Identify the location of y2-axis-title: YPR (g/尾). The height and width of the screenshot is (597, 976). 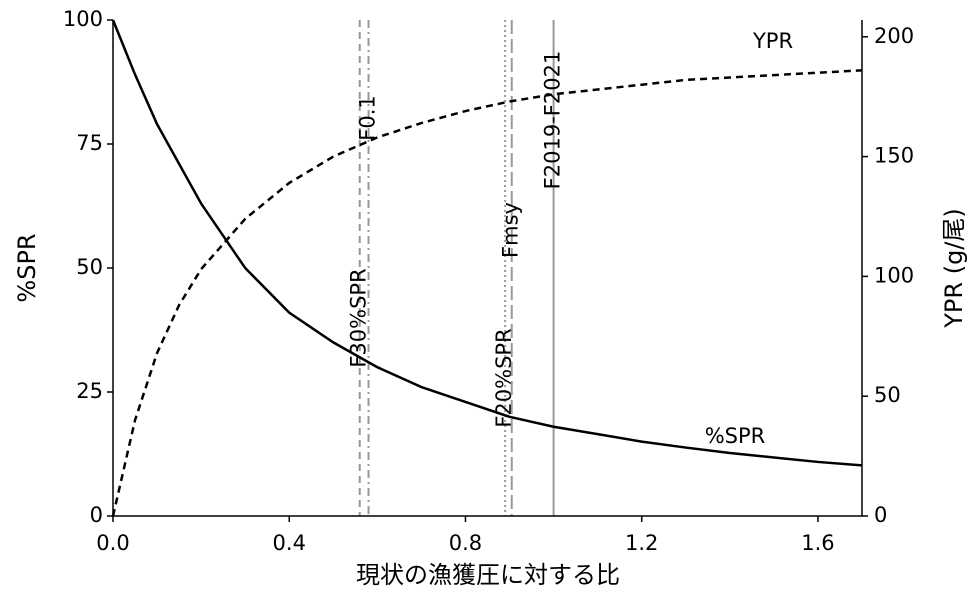
(954, 268).